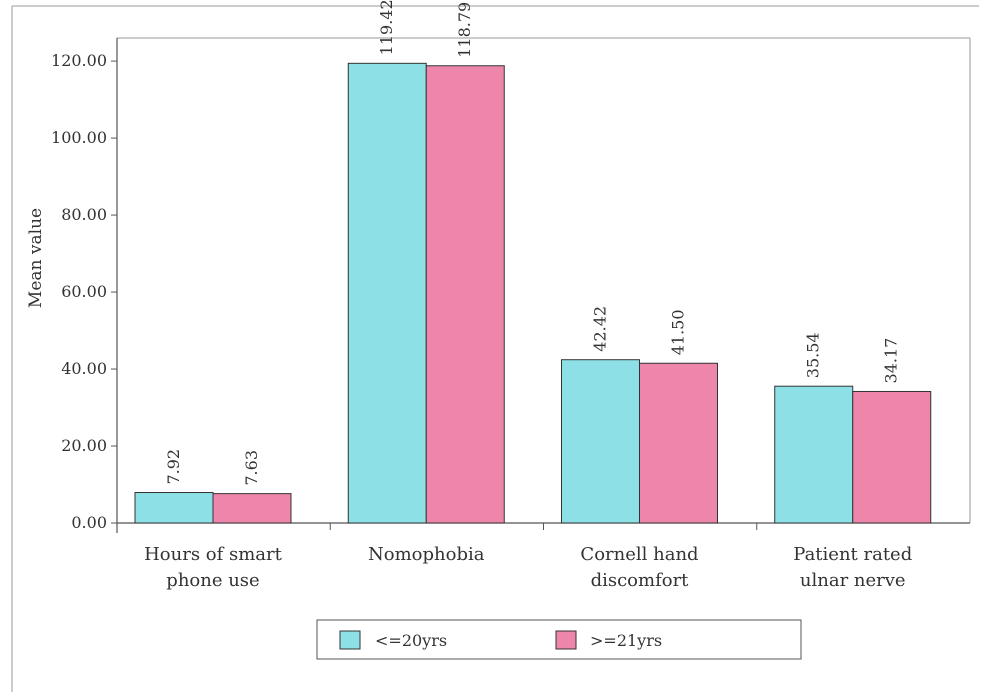 Image resolution: width=983 pixels, height=692 pixels. I want to click on y-tick-label: 20.00, so click(84, 445).